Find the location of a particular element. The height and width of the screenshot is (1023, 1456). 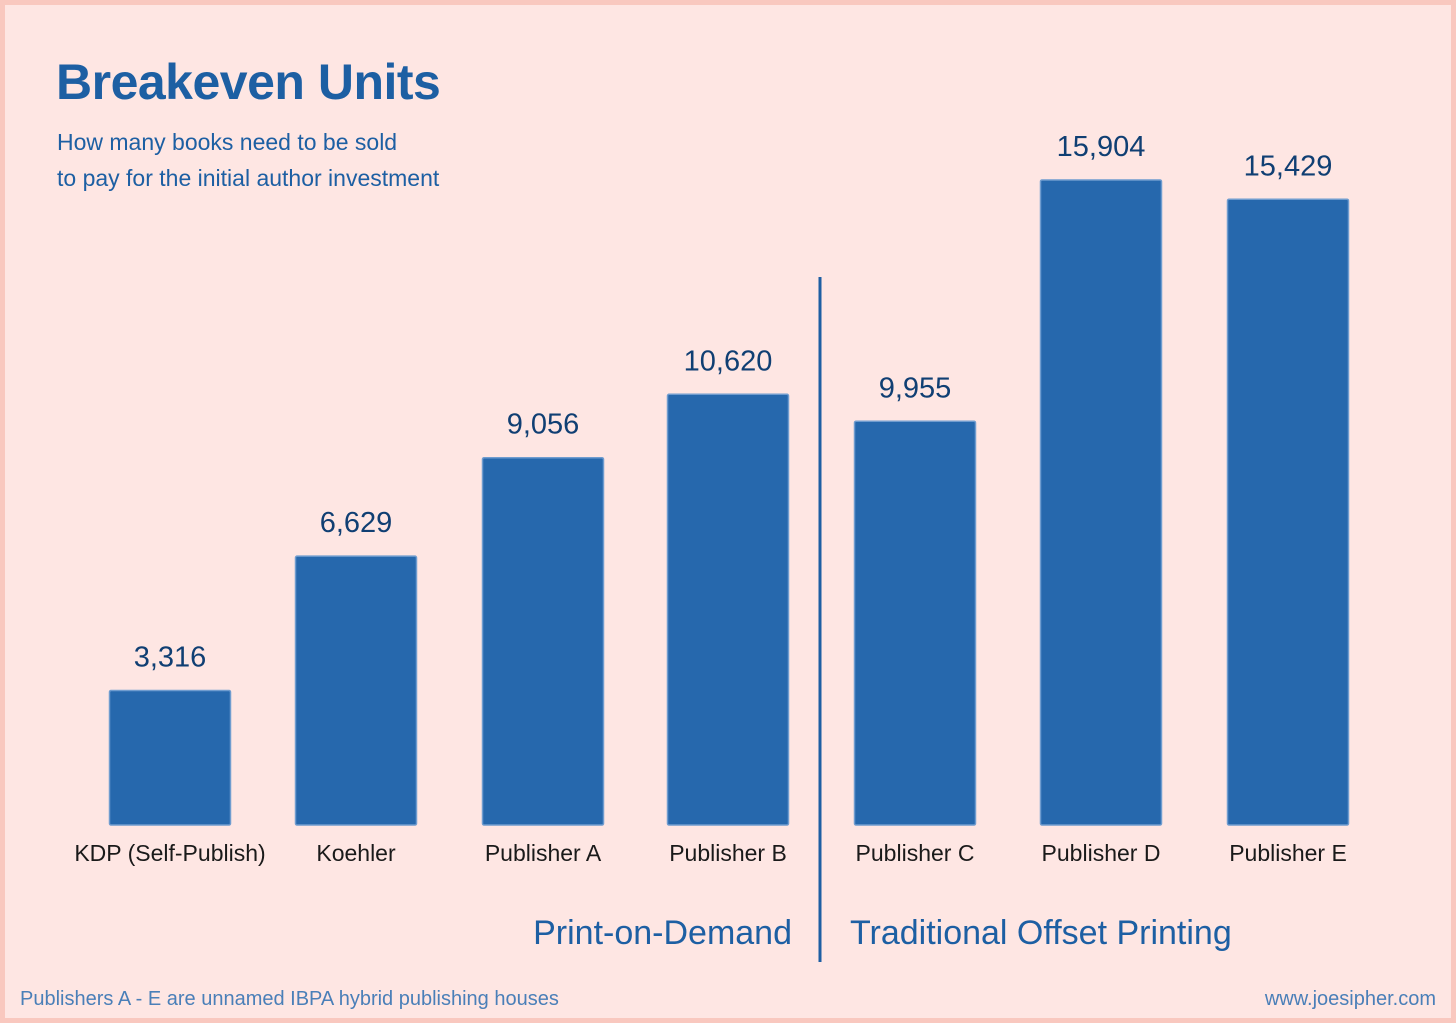

category-label-6: Publisher D is located at coordinates (1101, 853).